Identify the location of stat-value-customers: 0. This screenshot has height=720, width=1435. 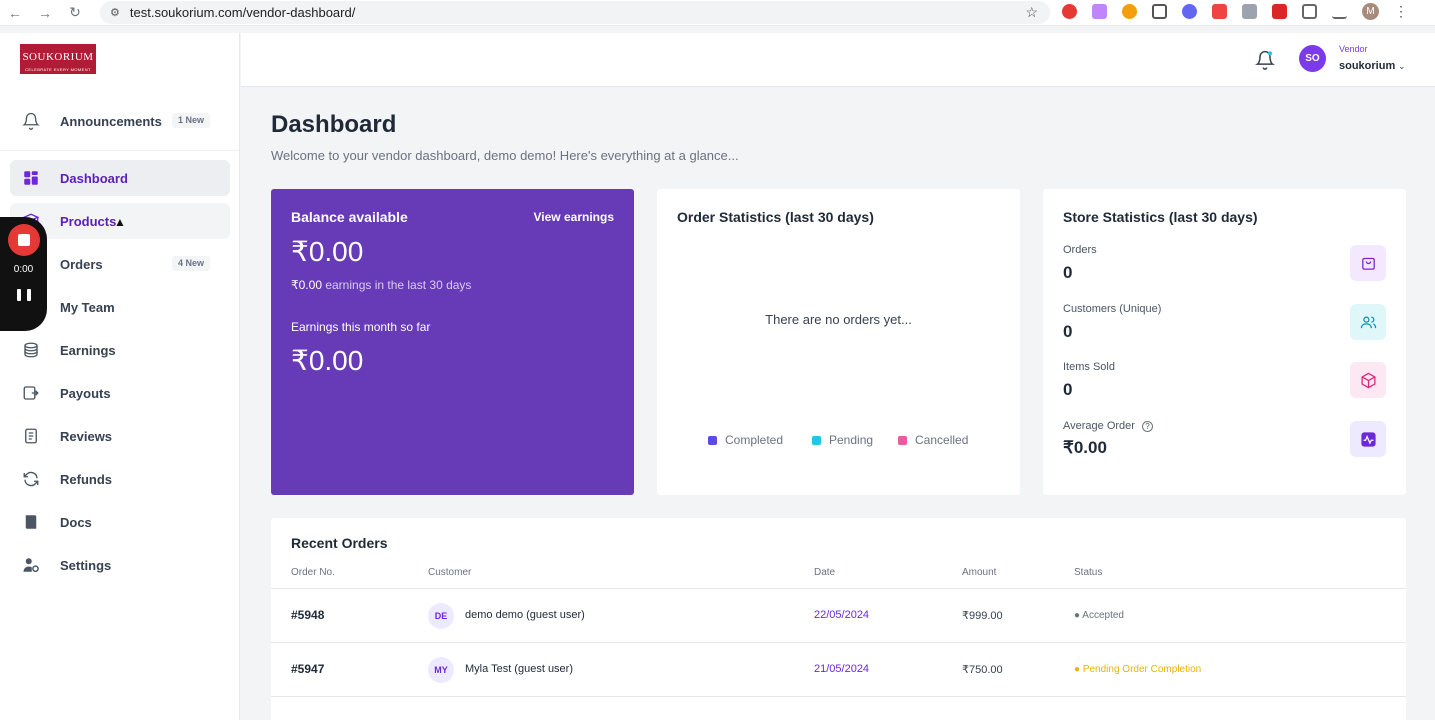
(1068, 331).